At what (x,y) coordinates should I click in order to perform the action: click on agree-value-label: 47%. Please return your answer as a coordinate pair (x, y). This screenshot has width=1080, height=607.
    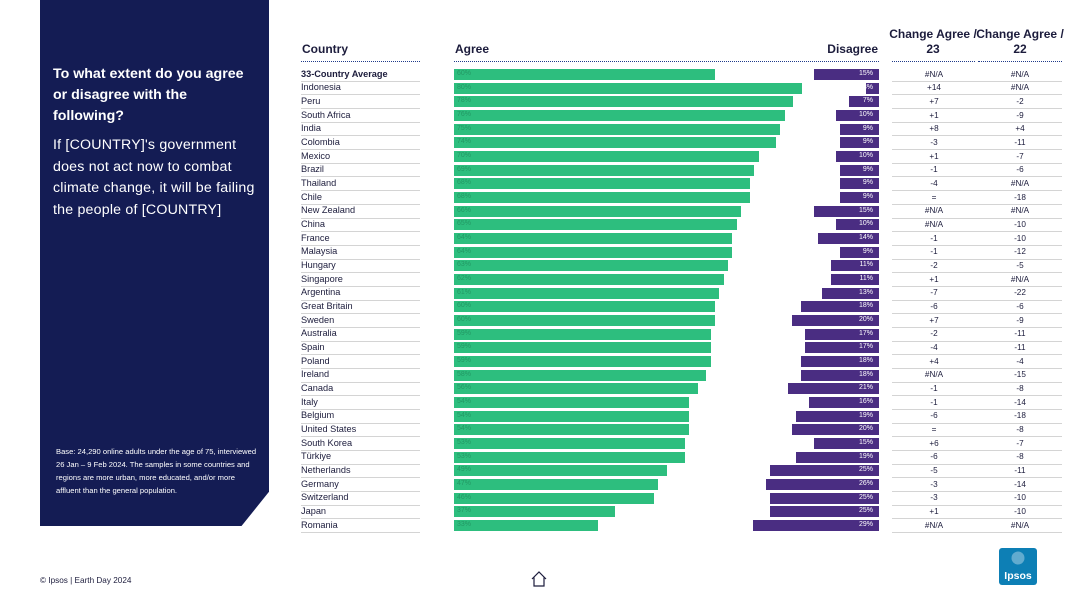
    Looking at the image, I should click on (464, 484).